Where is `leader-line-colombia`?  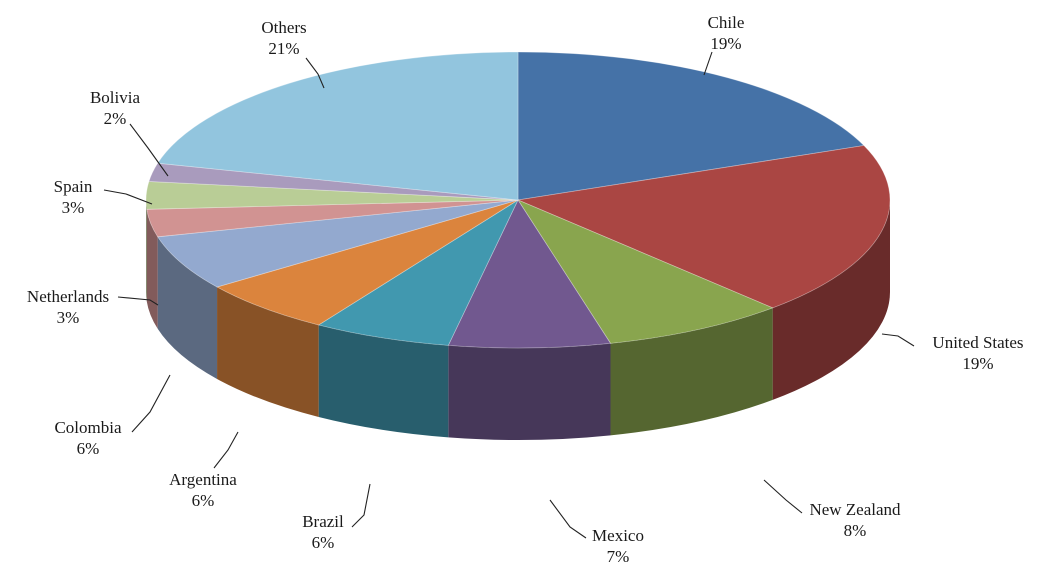 leader-line-colombia is located at coordinates (151, 403).